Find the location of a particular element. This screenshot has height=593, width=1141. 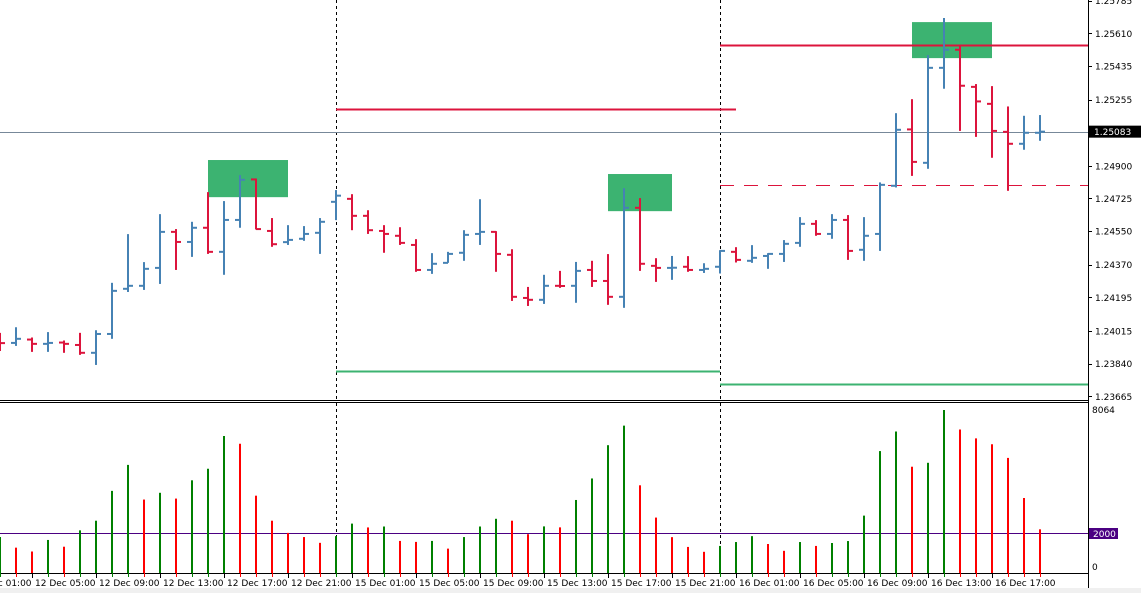

status-bar is located at coordinates (570, 590).